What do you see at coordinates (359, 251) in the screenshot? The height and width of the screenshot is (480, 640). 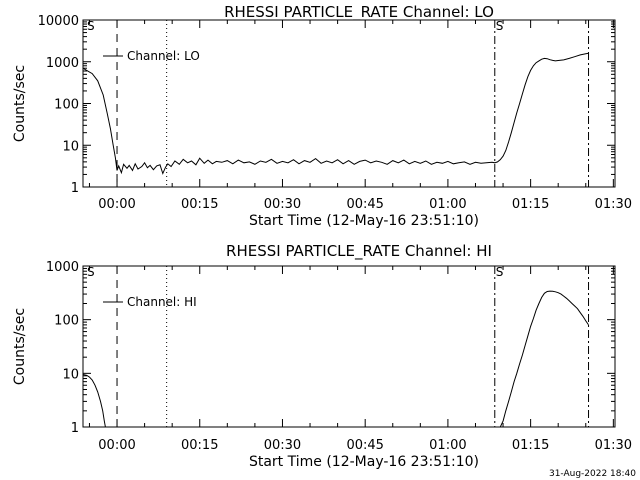 I see `chart-title: RHESSI PARTICLE_RATE Channel: HI` at bounding box center [359, 251].